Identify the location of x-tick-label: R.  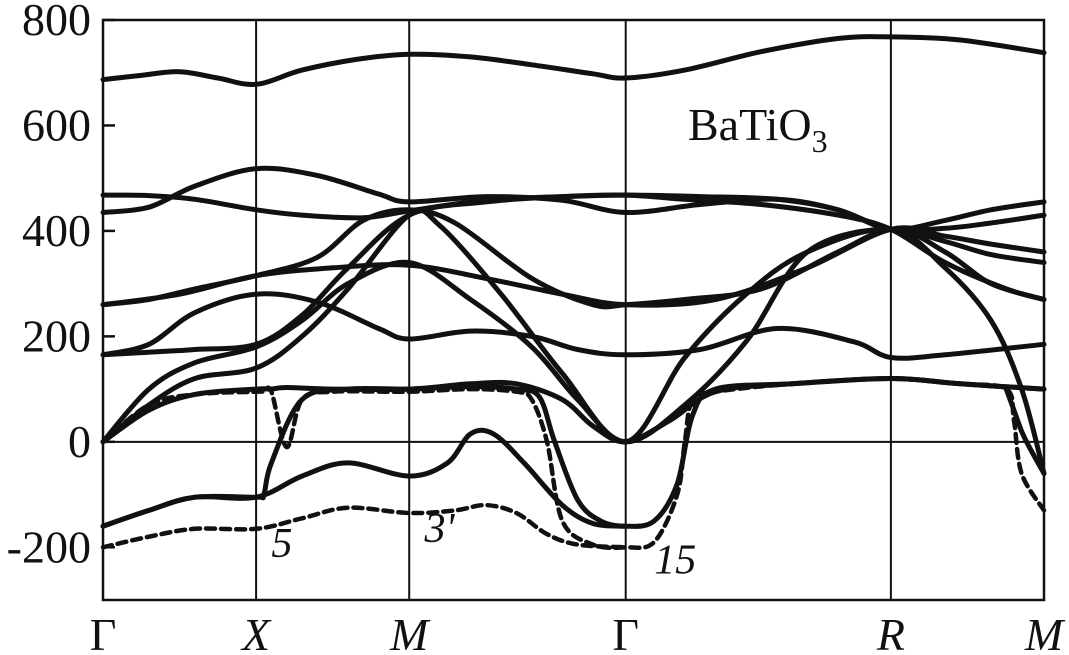
(890, 632).